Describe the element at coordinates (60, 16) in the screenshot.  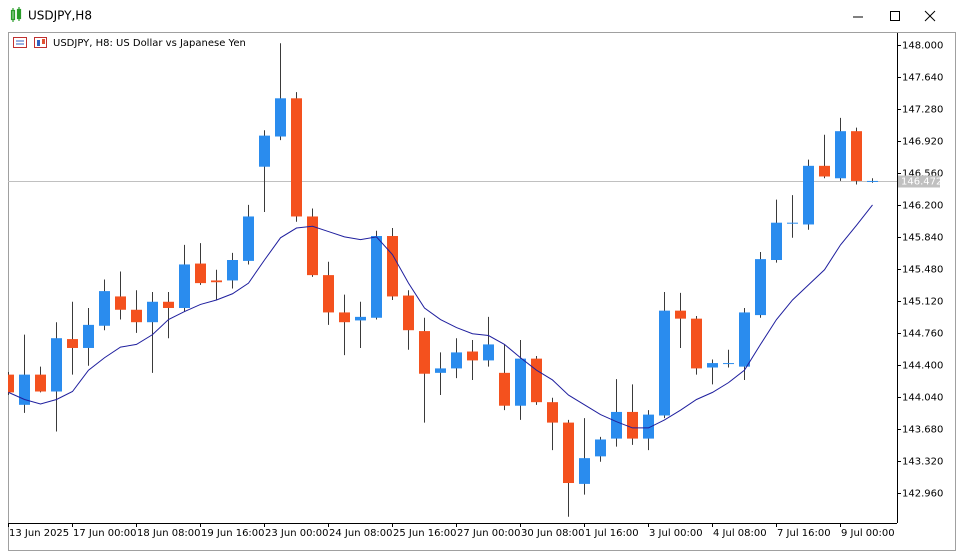
I see `window-title: USDJPY,H8` at that location.